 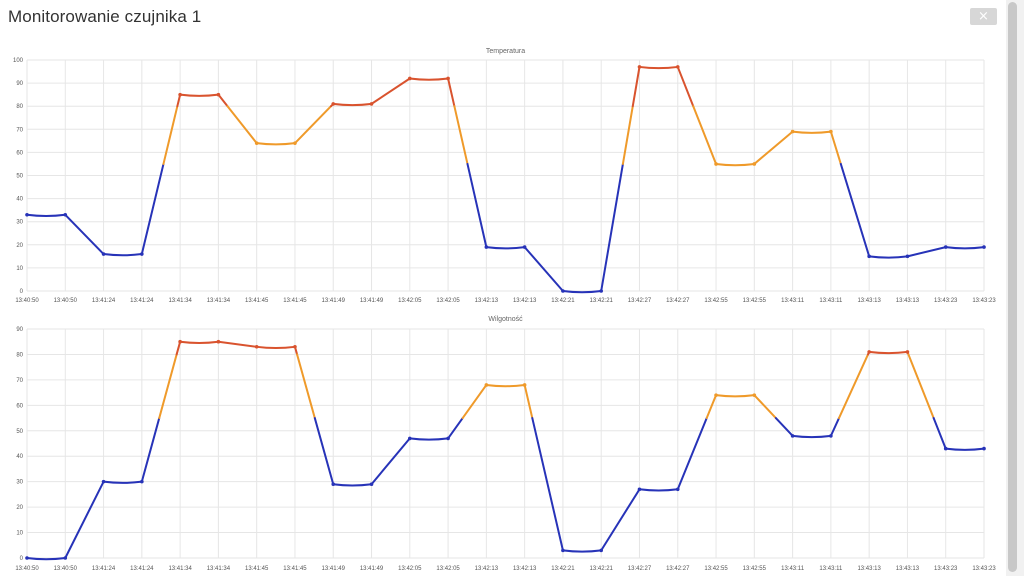 I want to click on scrollbar-thumb, so click(x=1012, y=287).